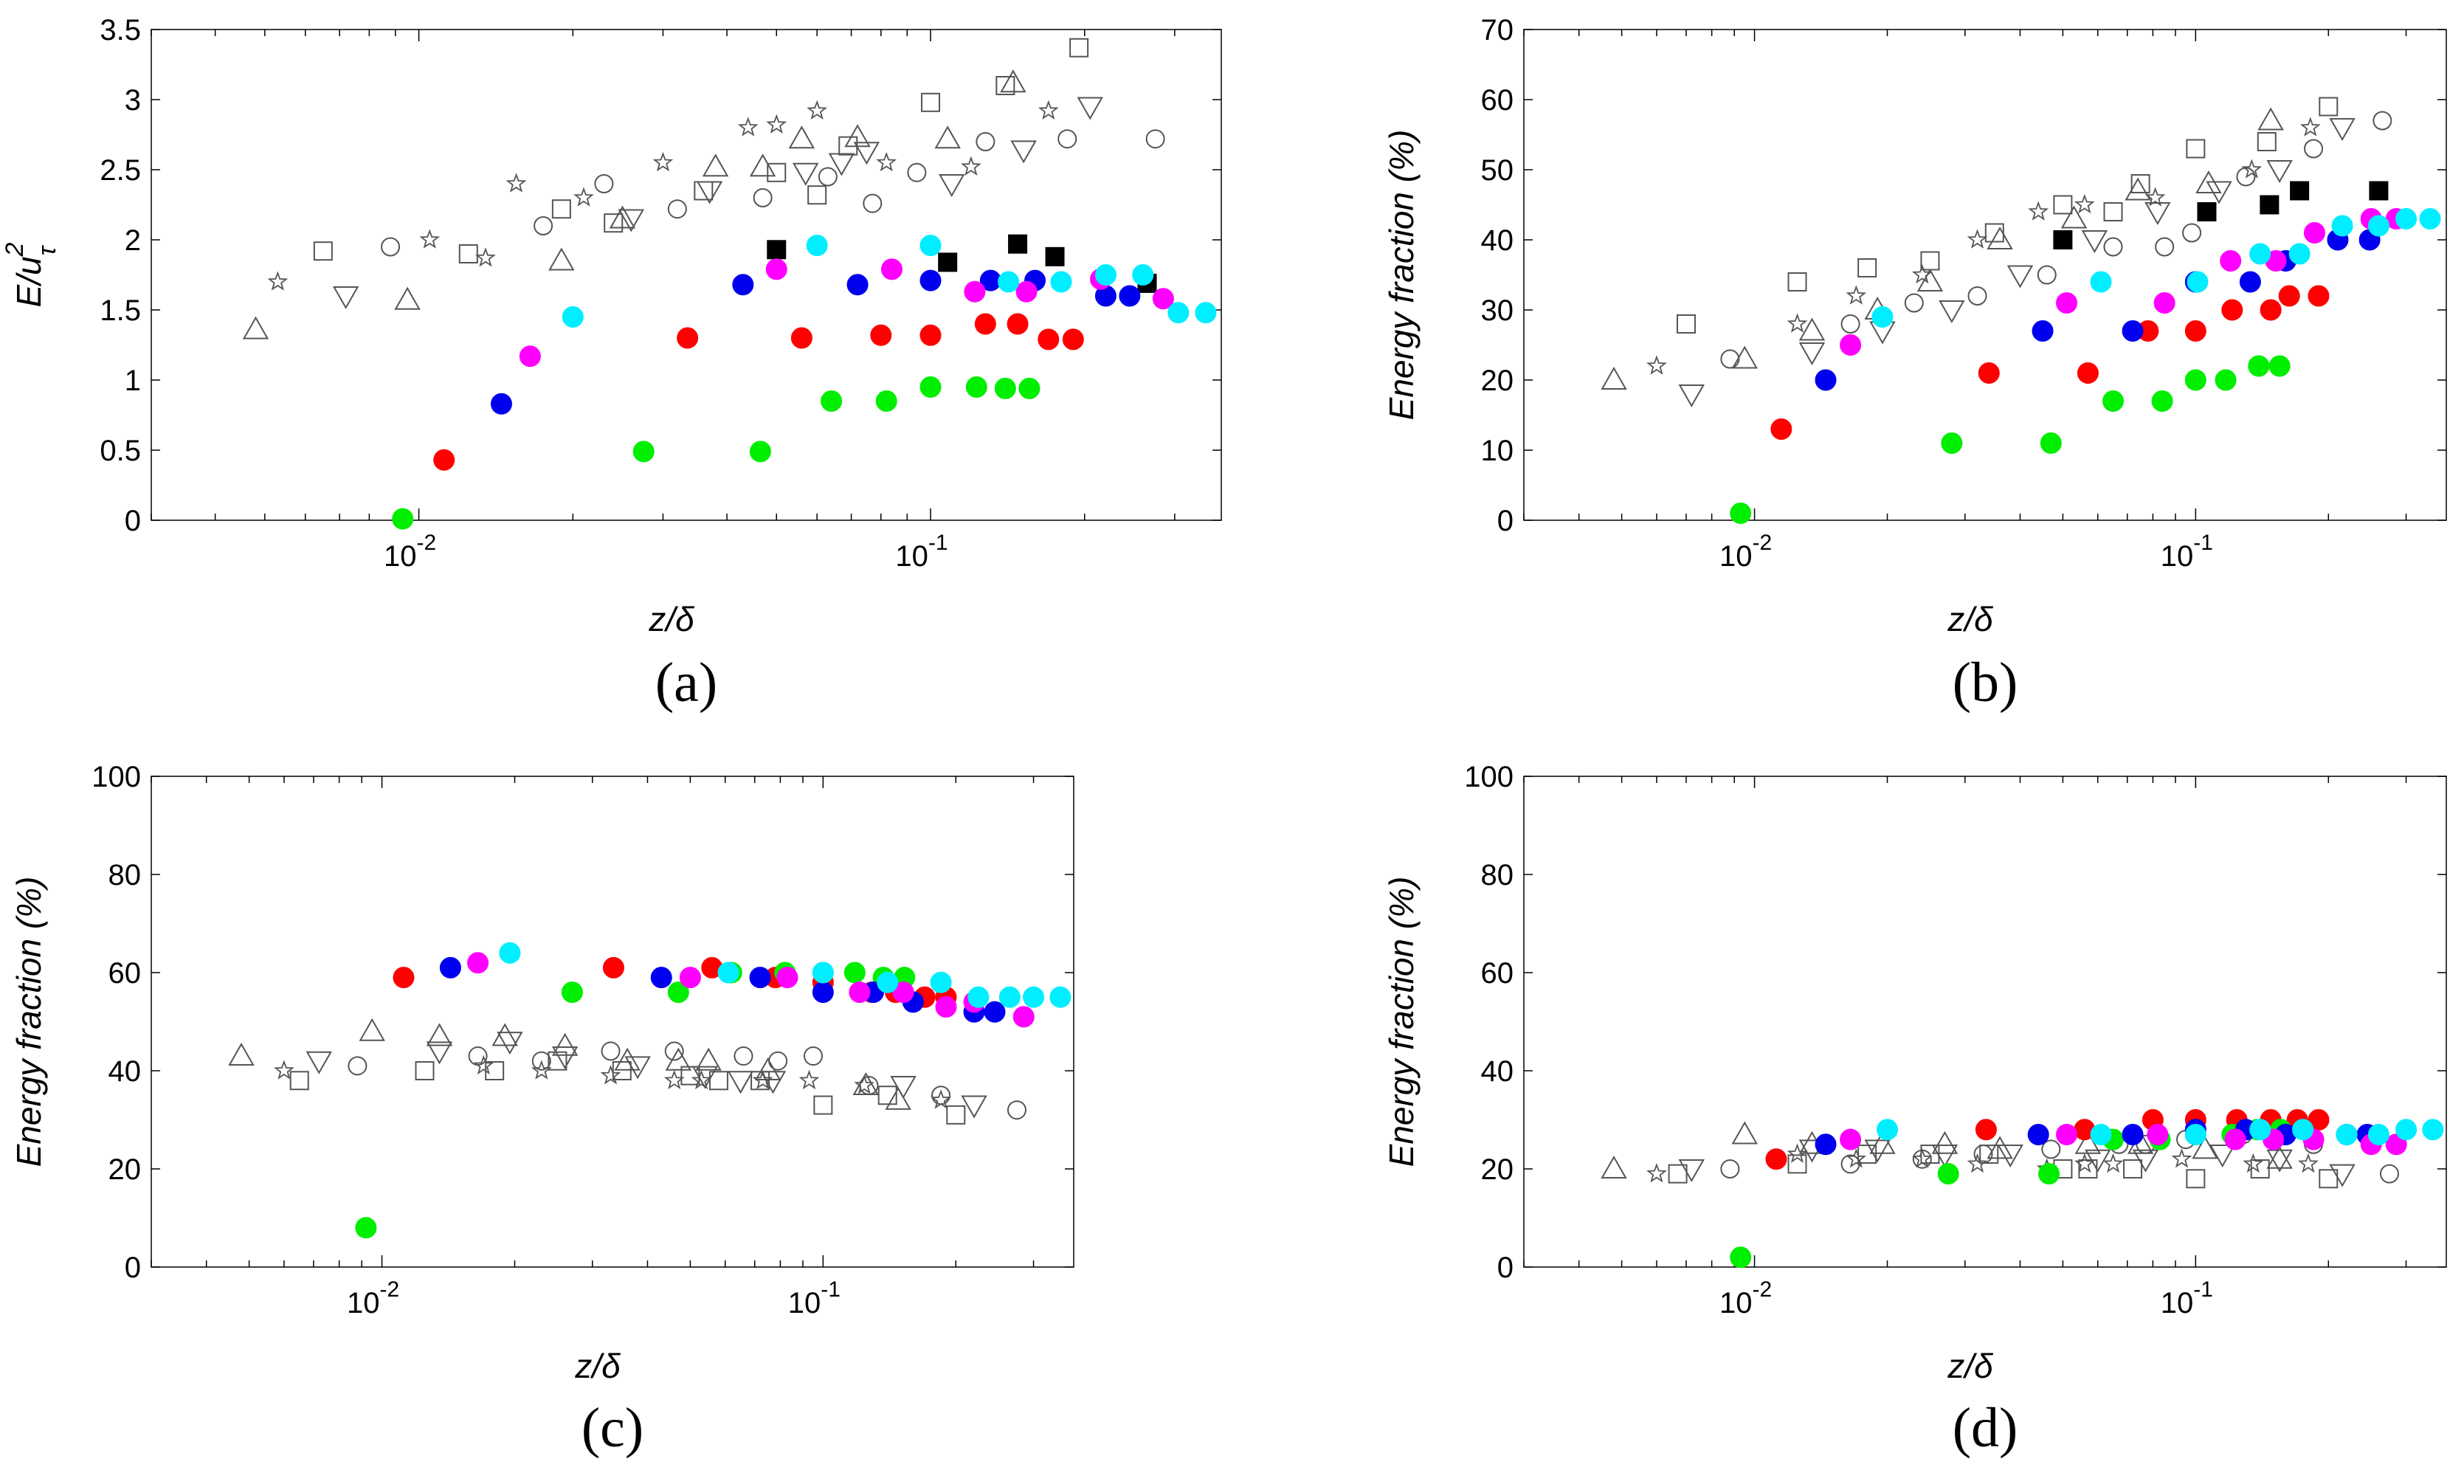 The image size is (2464, 1484). Describe the element at coordinates (634, 204) in the screenshot. I see `series-open-triangle` at that location.